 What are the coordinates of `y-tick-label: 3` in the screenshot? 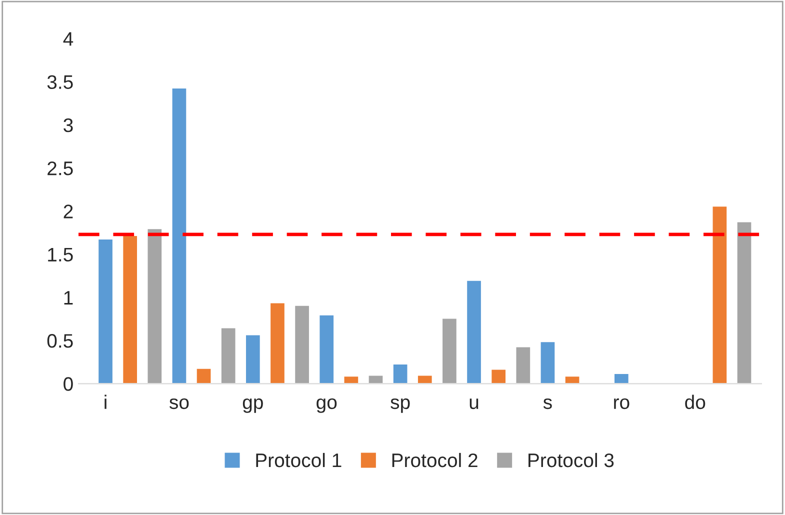 It's located at (68, 125).